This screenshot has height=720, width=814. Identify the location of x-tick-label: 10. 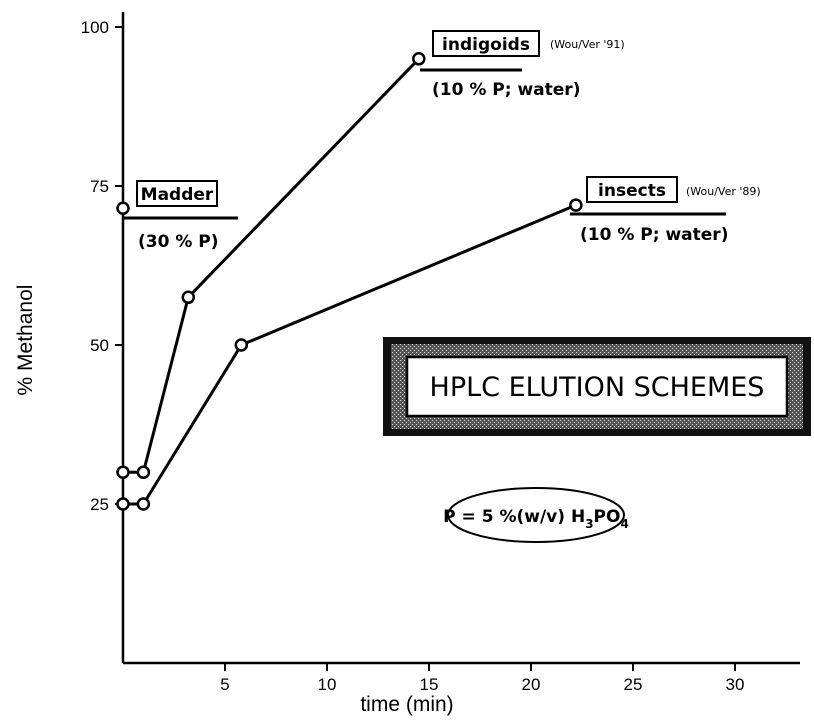
(327, 684).